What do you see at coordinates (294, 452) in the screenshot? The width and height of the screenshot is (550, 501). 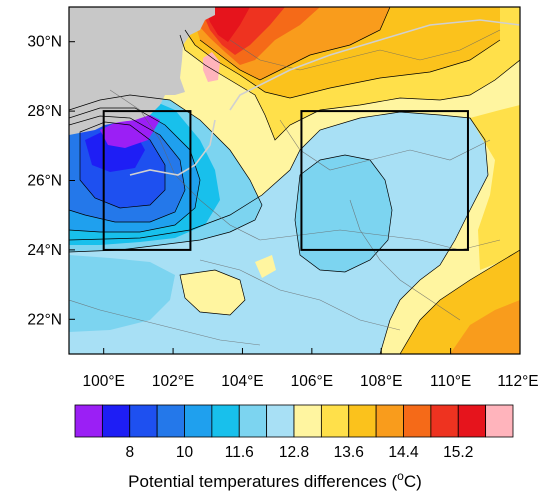 I see `colorbar-tick-label: 12.8` at bounding box center [294, 452].